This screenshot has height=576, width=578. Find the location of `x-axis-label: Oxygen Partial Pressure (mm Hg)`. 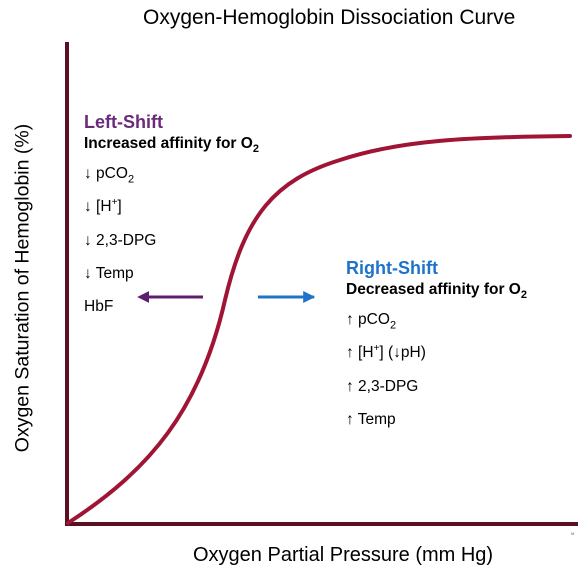

x-axis-label: Oxygen Partial Pressure (mm Hg) is located at coordinates (343, 555).